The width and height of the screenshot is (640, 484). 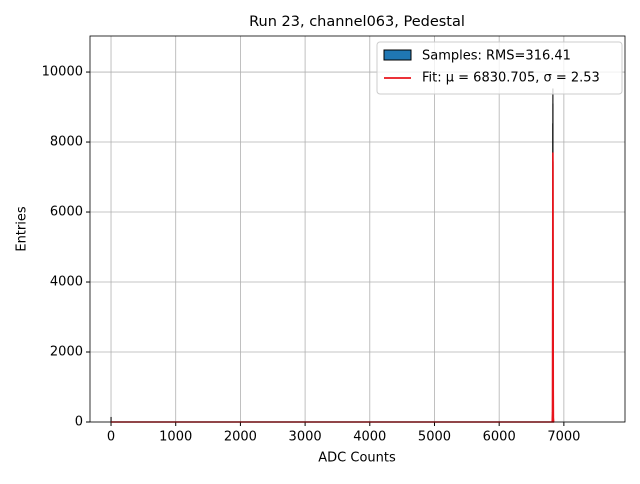 I want to click on x-tick-label: 4000, so click(x=369, y=437).